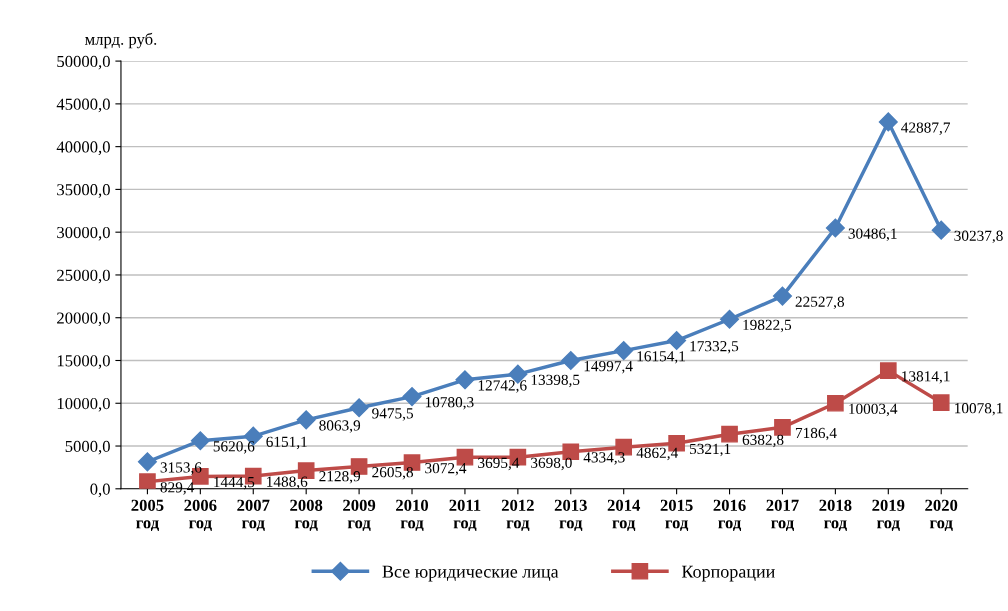 This screenshot has width=1008, height=611. Describe the element at coordinates (926, 128) in the screenshot. I see `data-label: 42887,7` at that location.